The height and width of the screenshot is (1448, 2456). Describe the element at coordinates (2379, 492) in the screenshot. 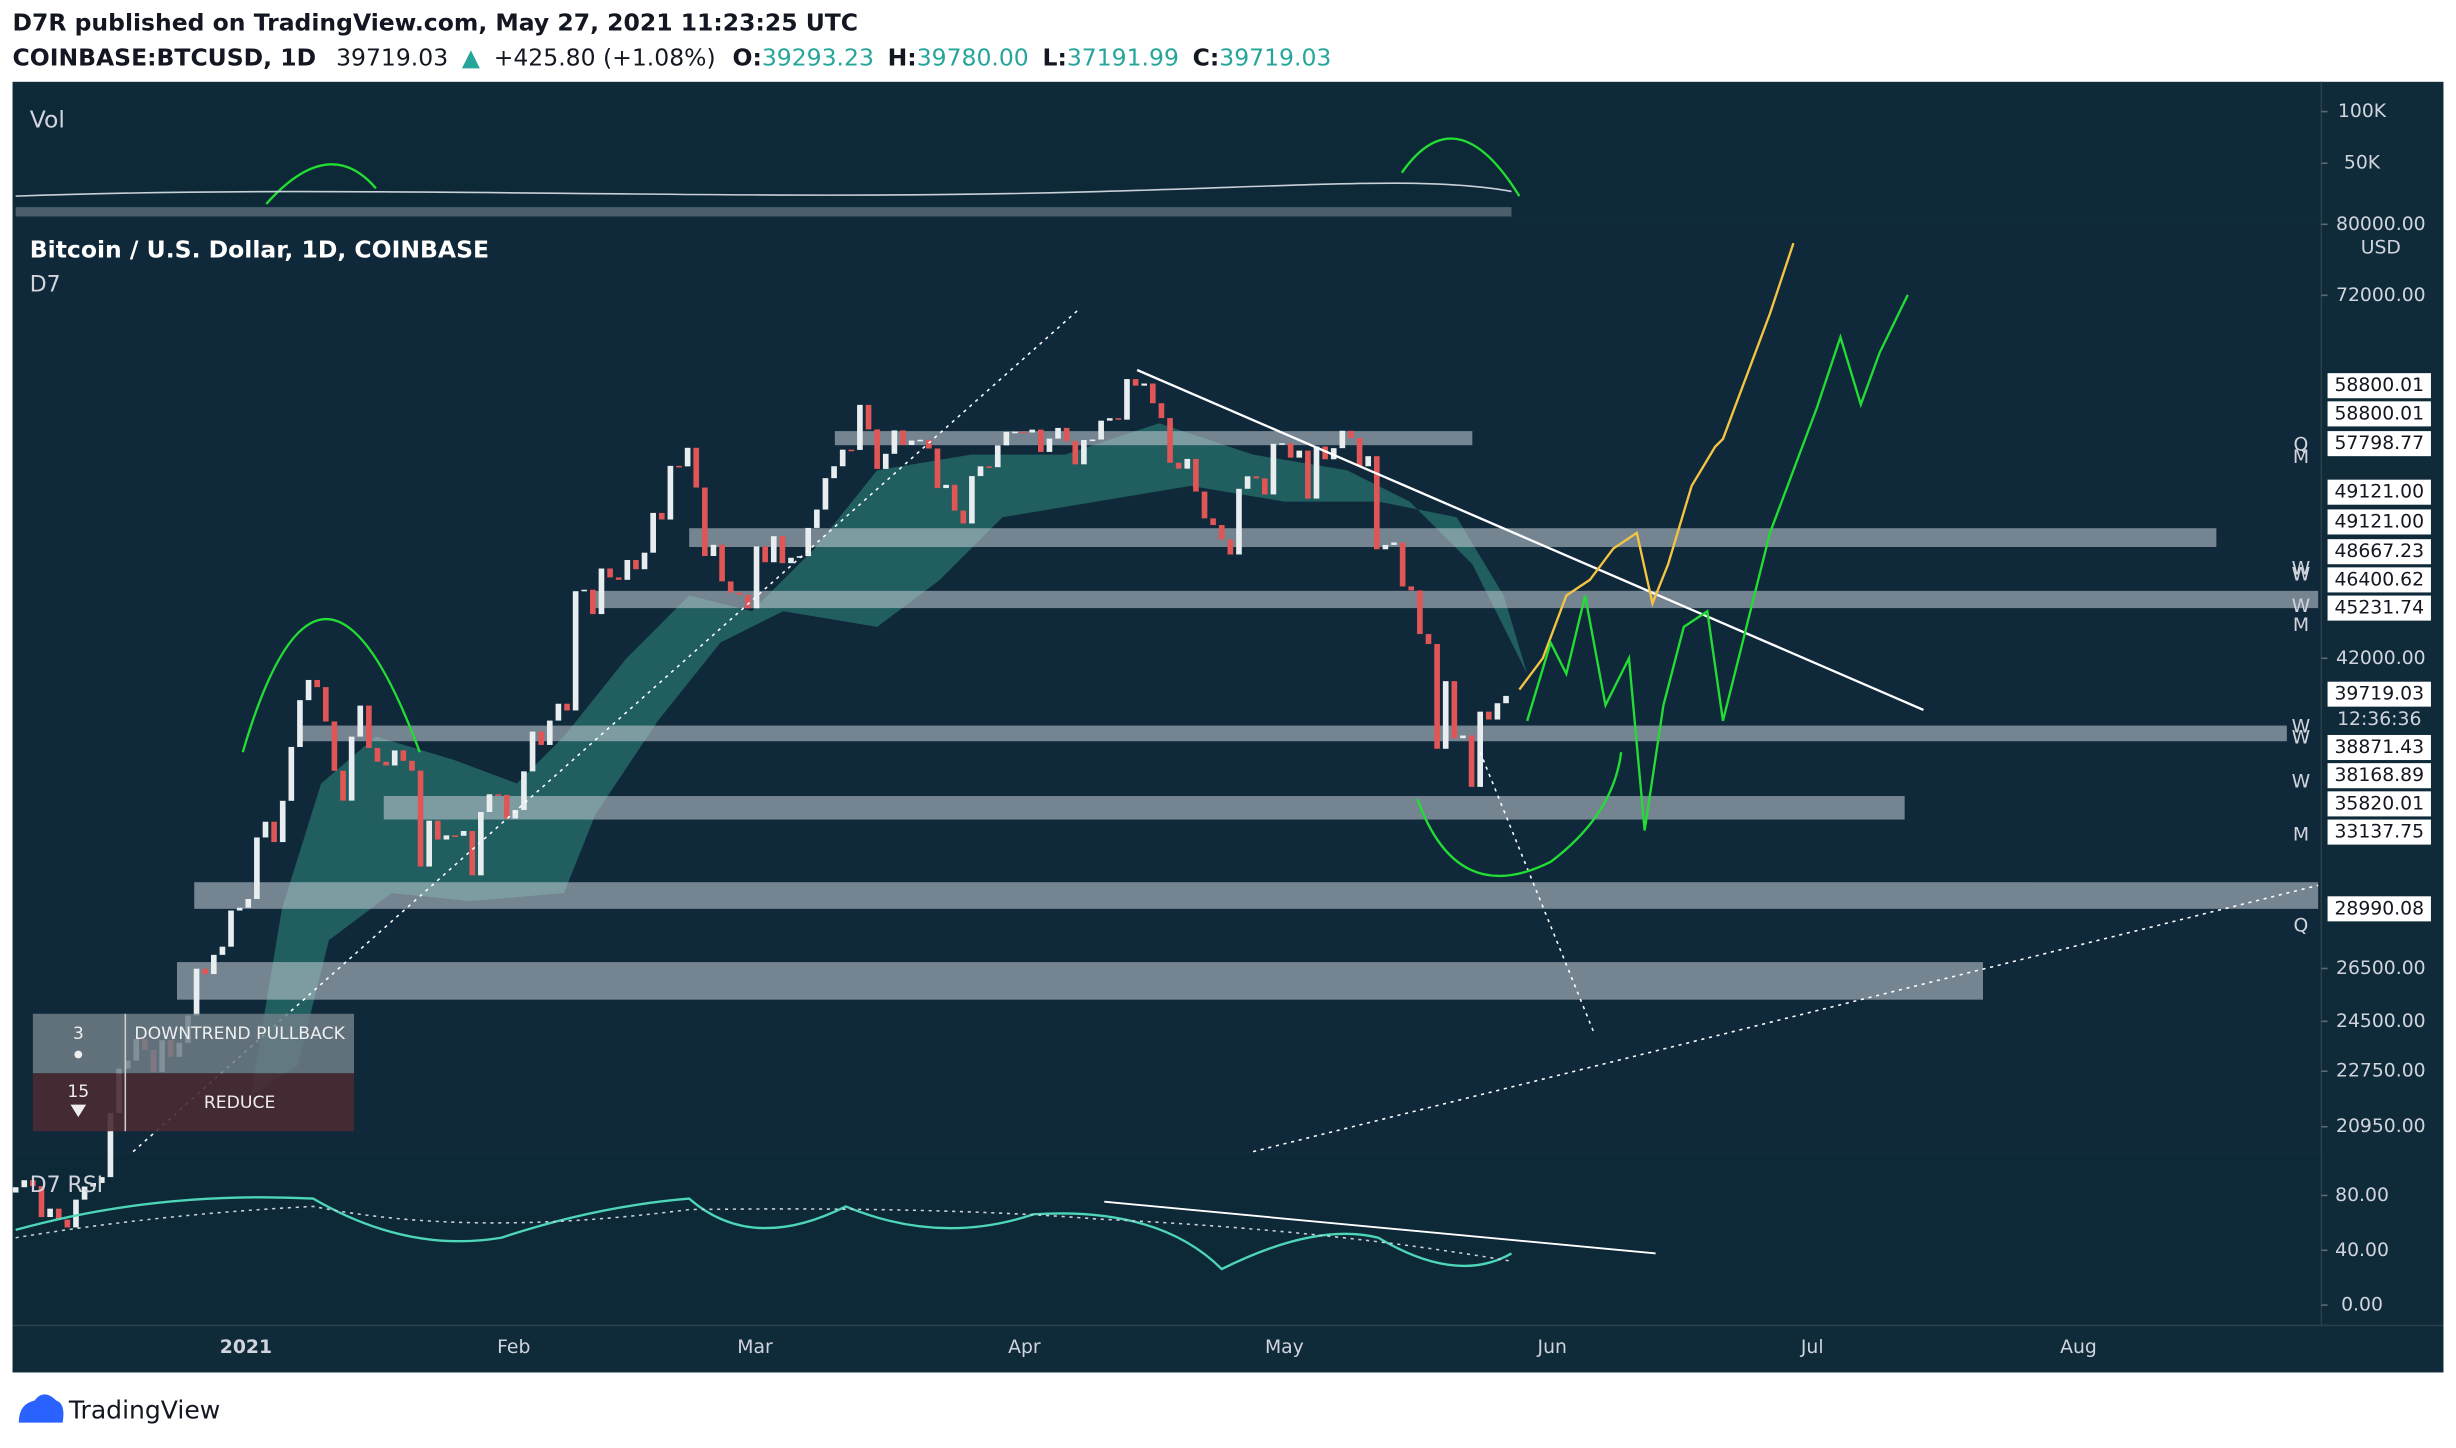

I see `level-box` at that location.